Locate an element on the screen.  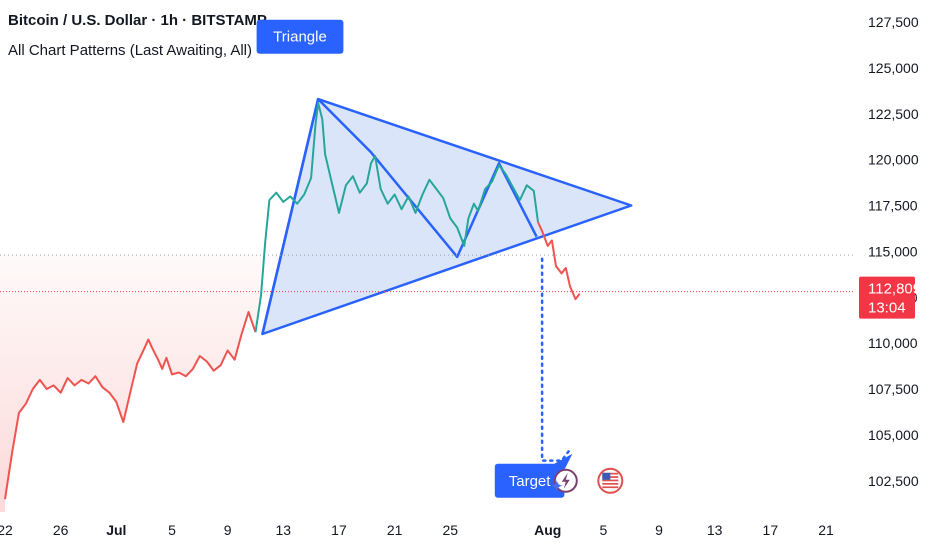
price-tick-label: 110,000 is located at coordinates (893, 343).